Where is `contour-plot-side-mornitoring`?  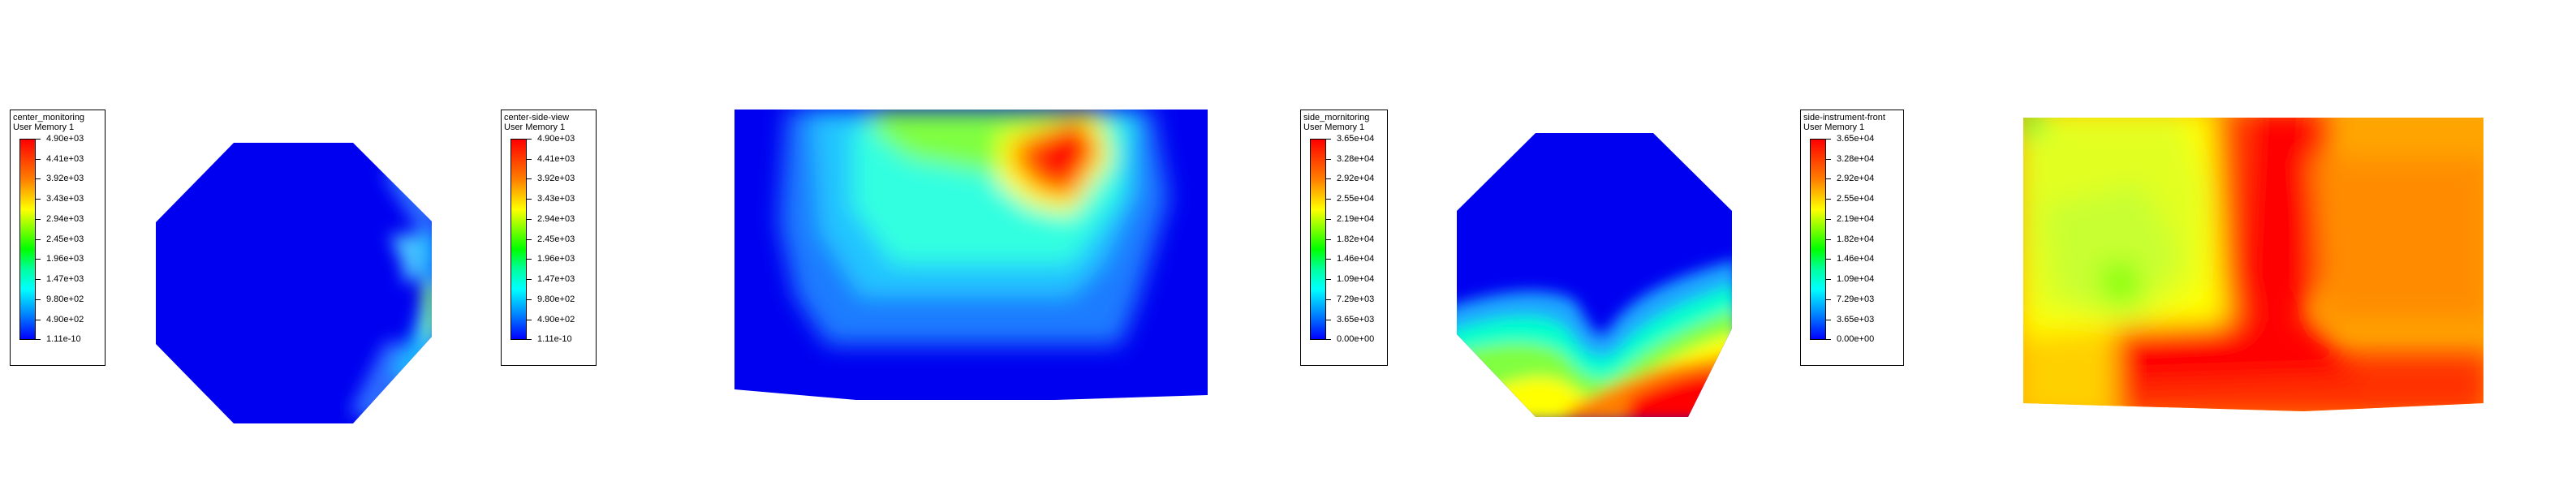
contour-plot-side-mornitoring is located at coordinates (1595, 275).